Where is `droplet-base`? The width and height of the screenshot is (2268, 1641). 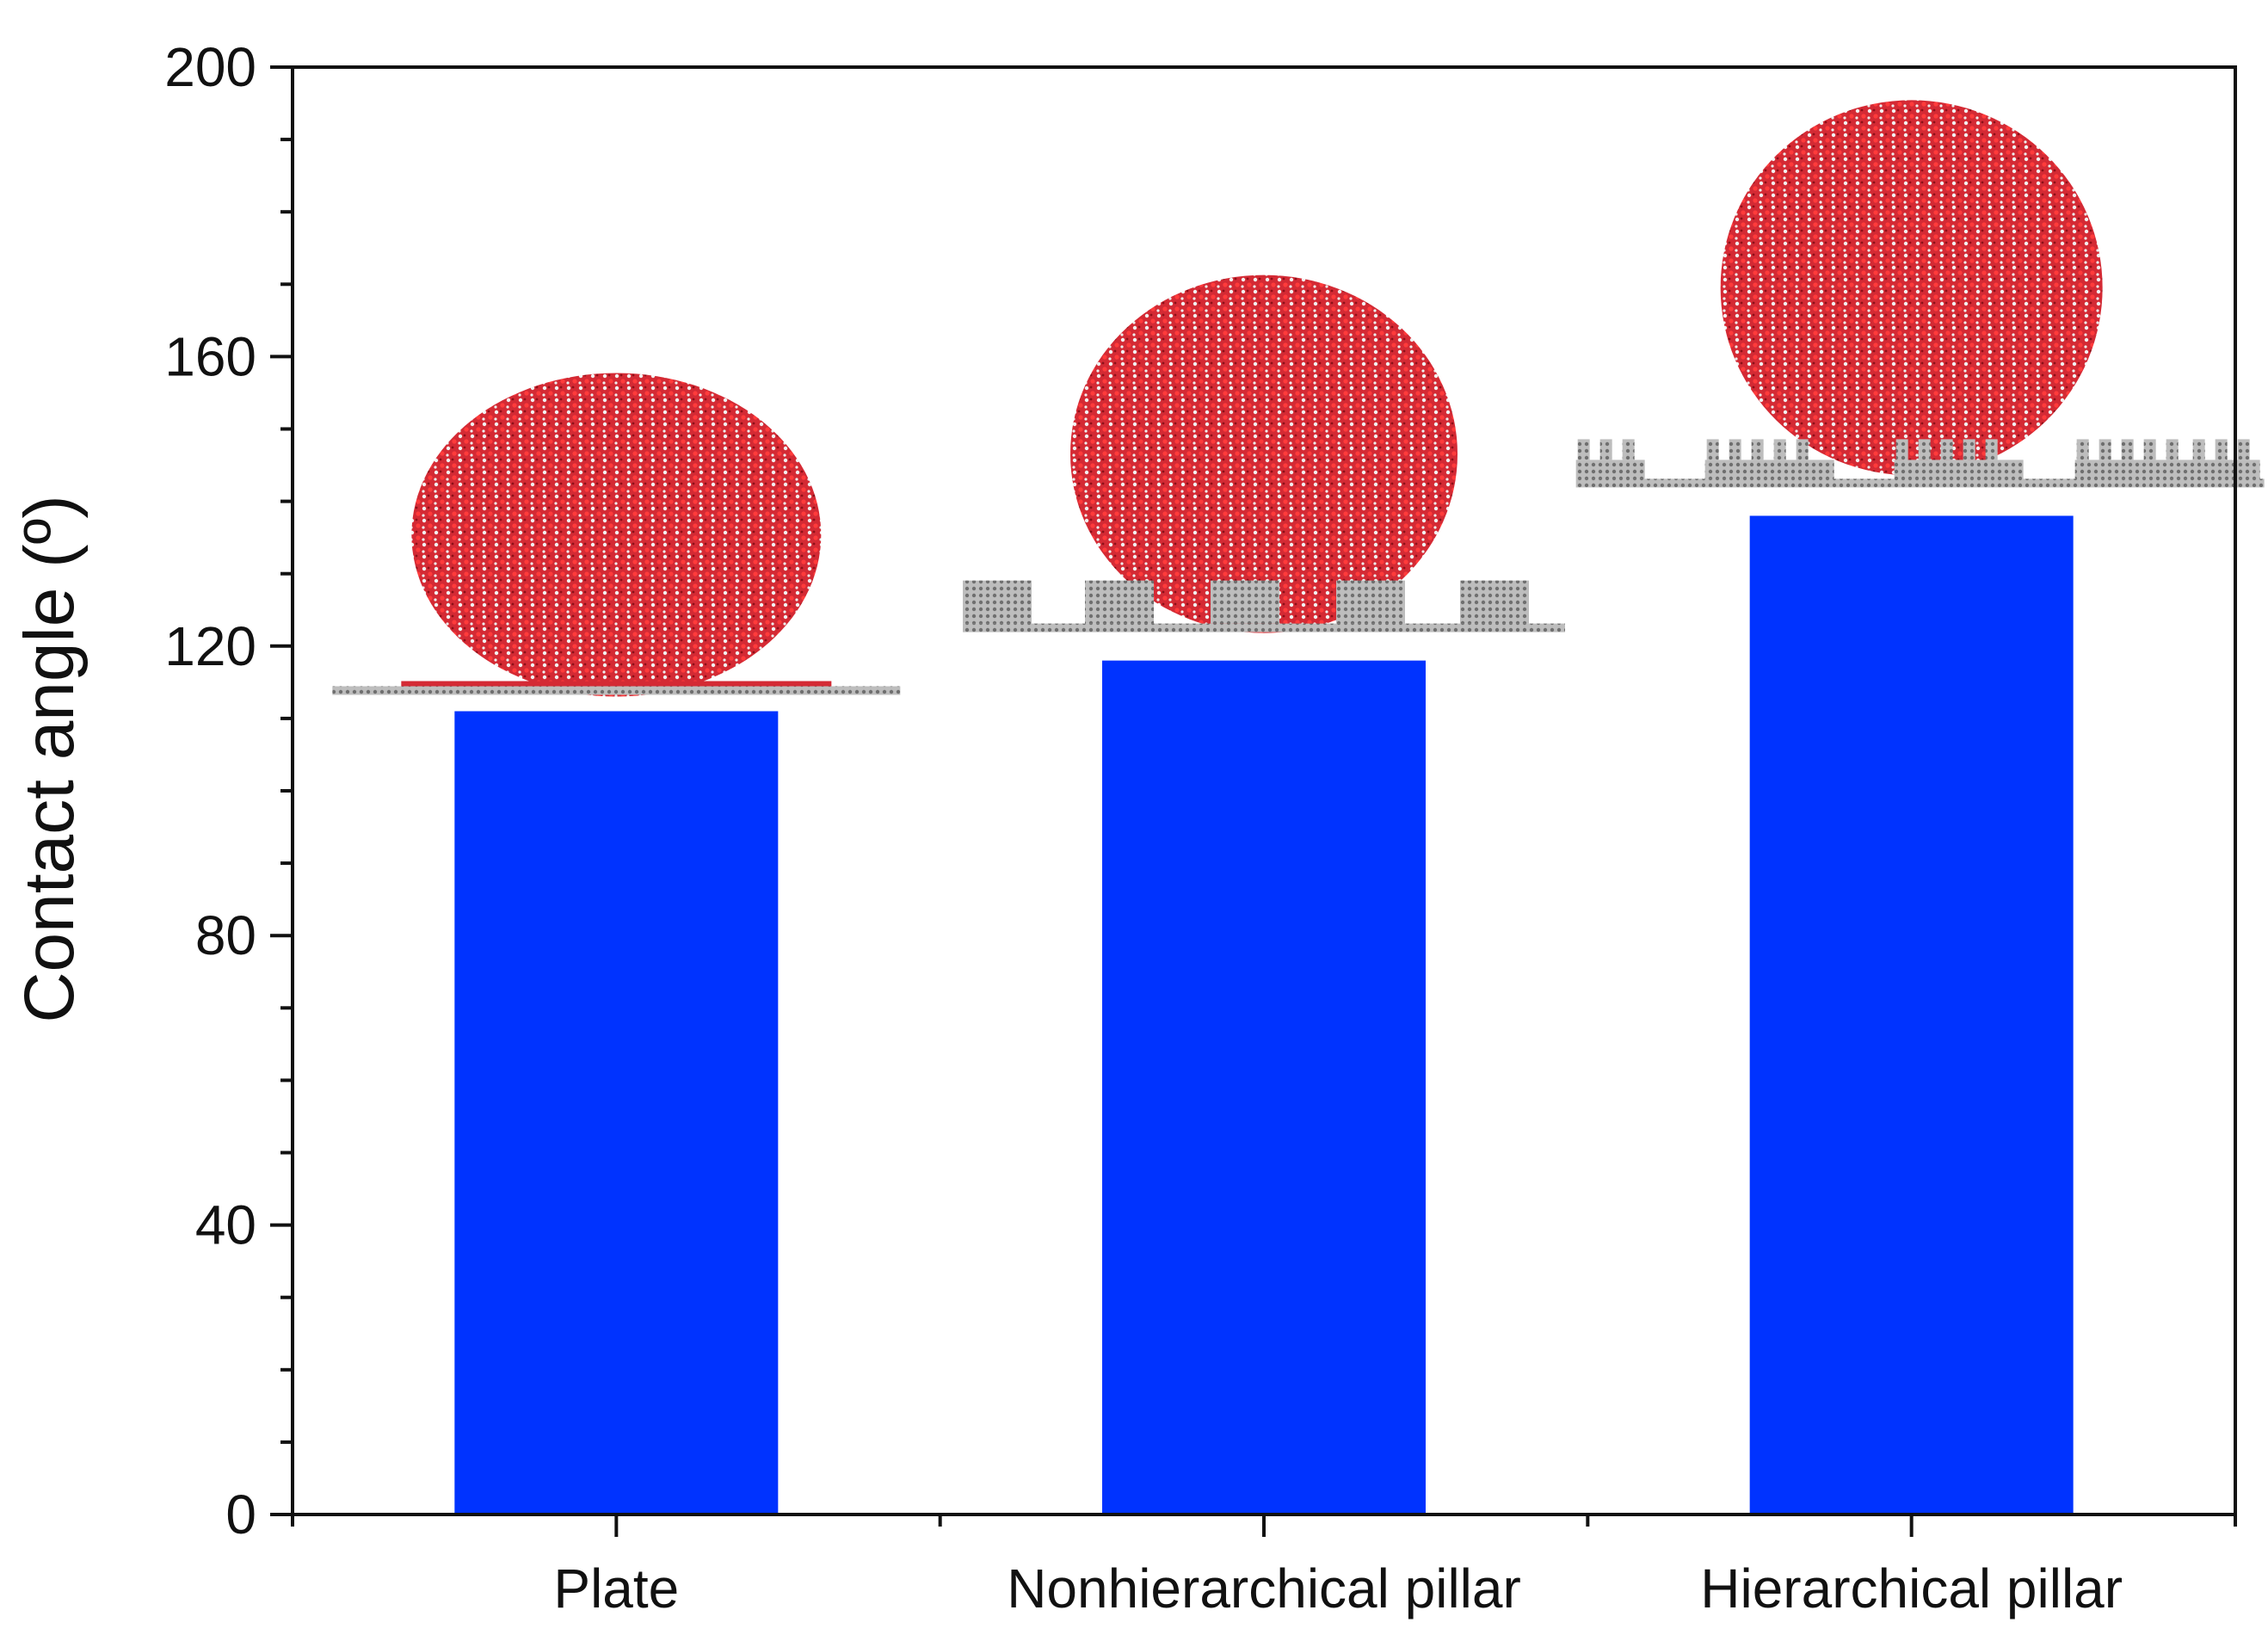 droplet-base is located at coordinates (616, 686).